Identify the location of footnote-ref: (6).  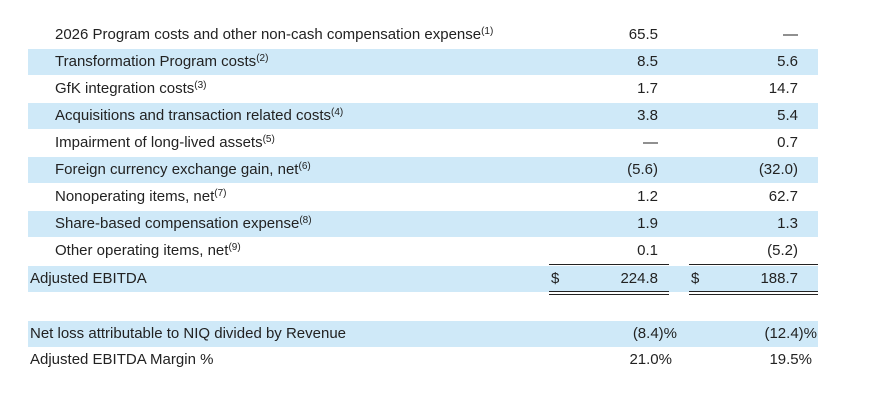
(304, 166).